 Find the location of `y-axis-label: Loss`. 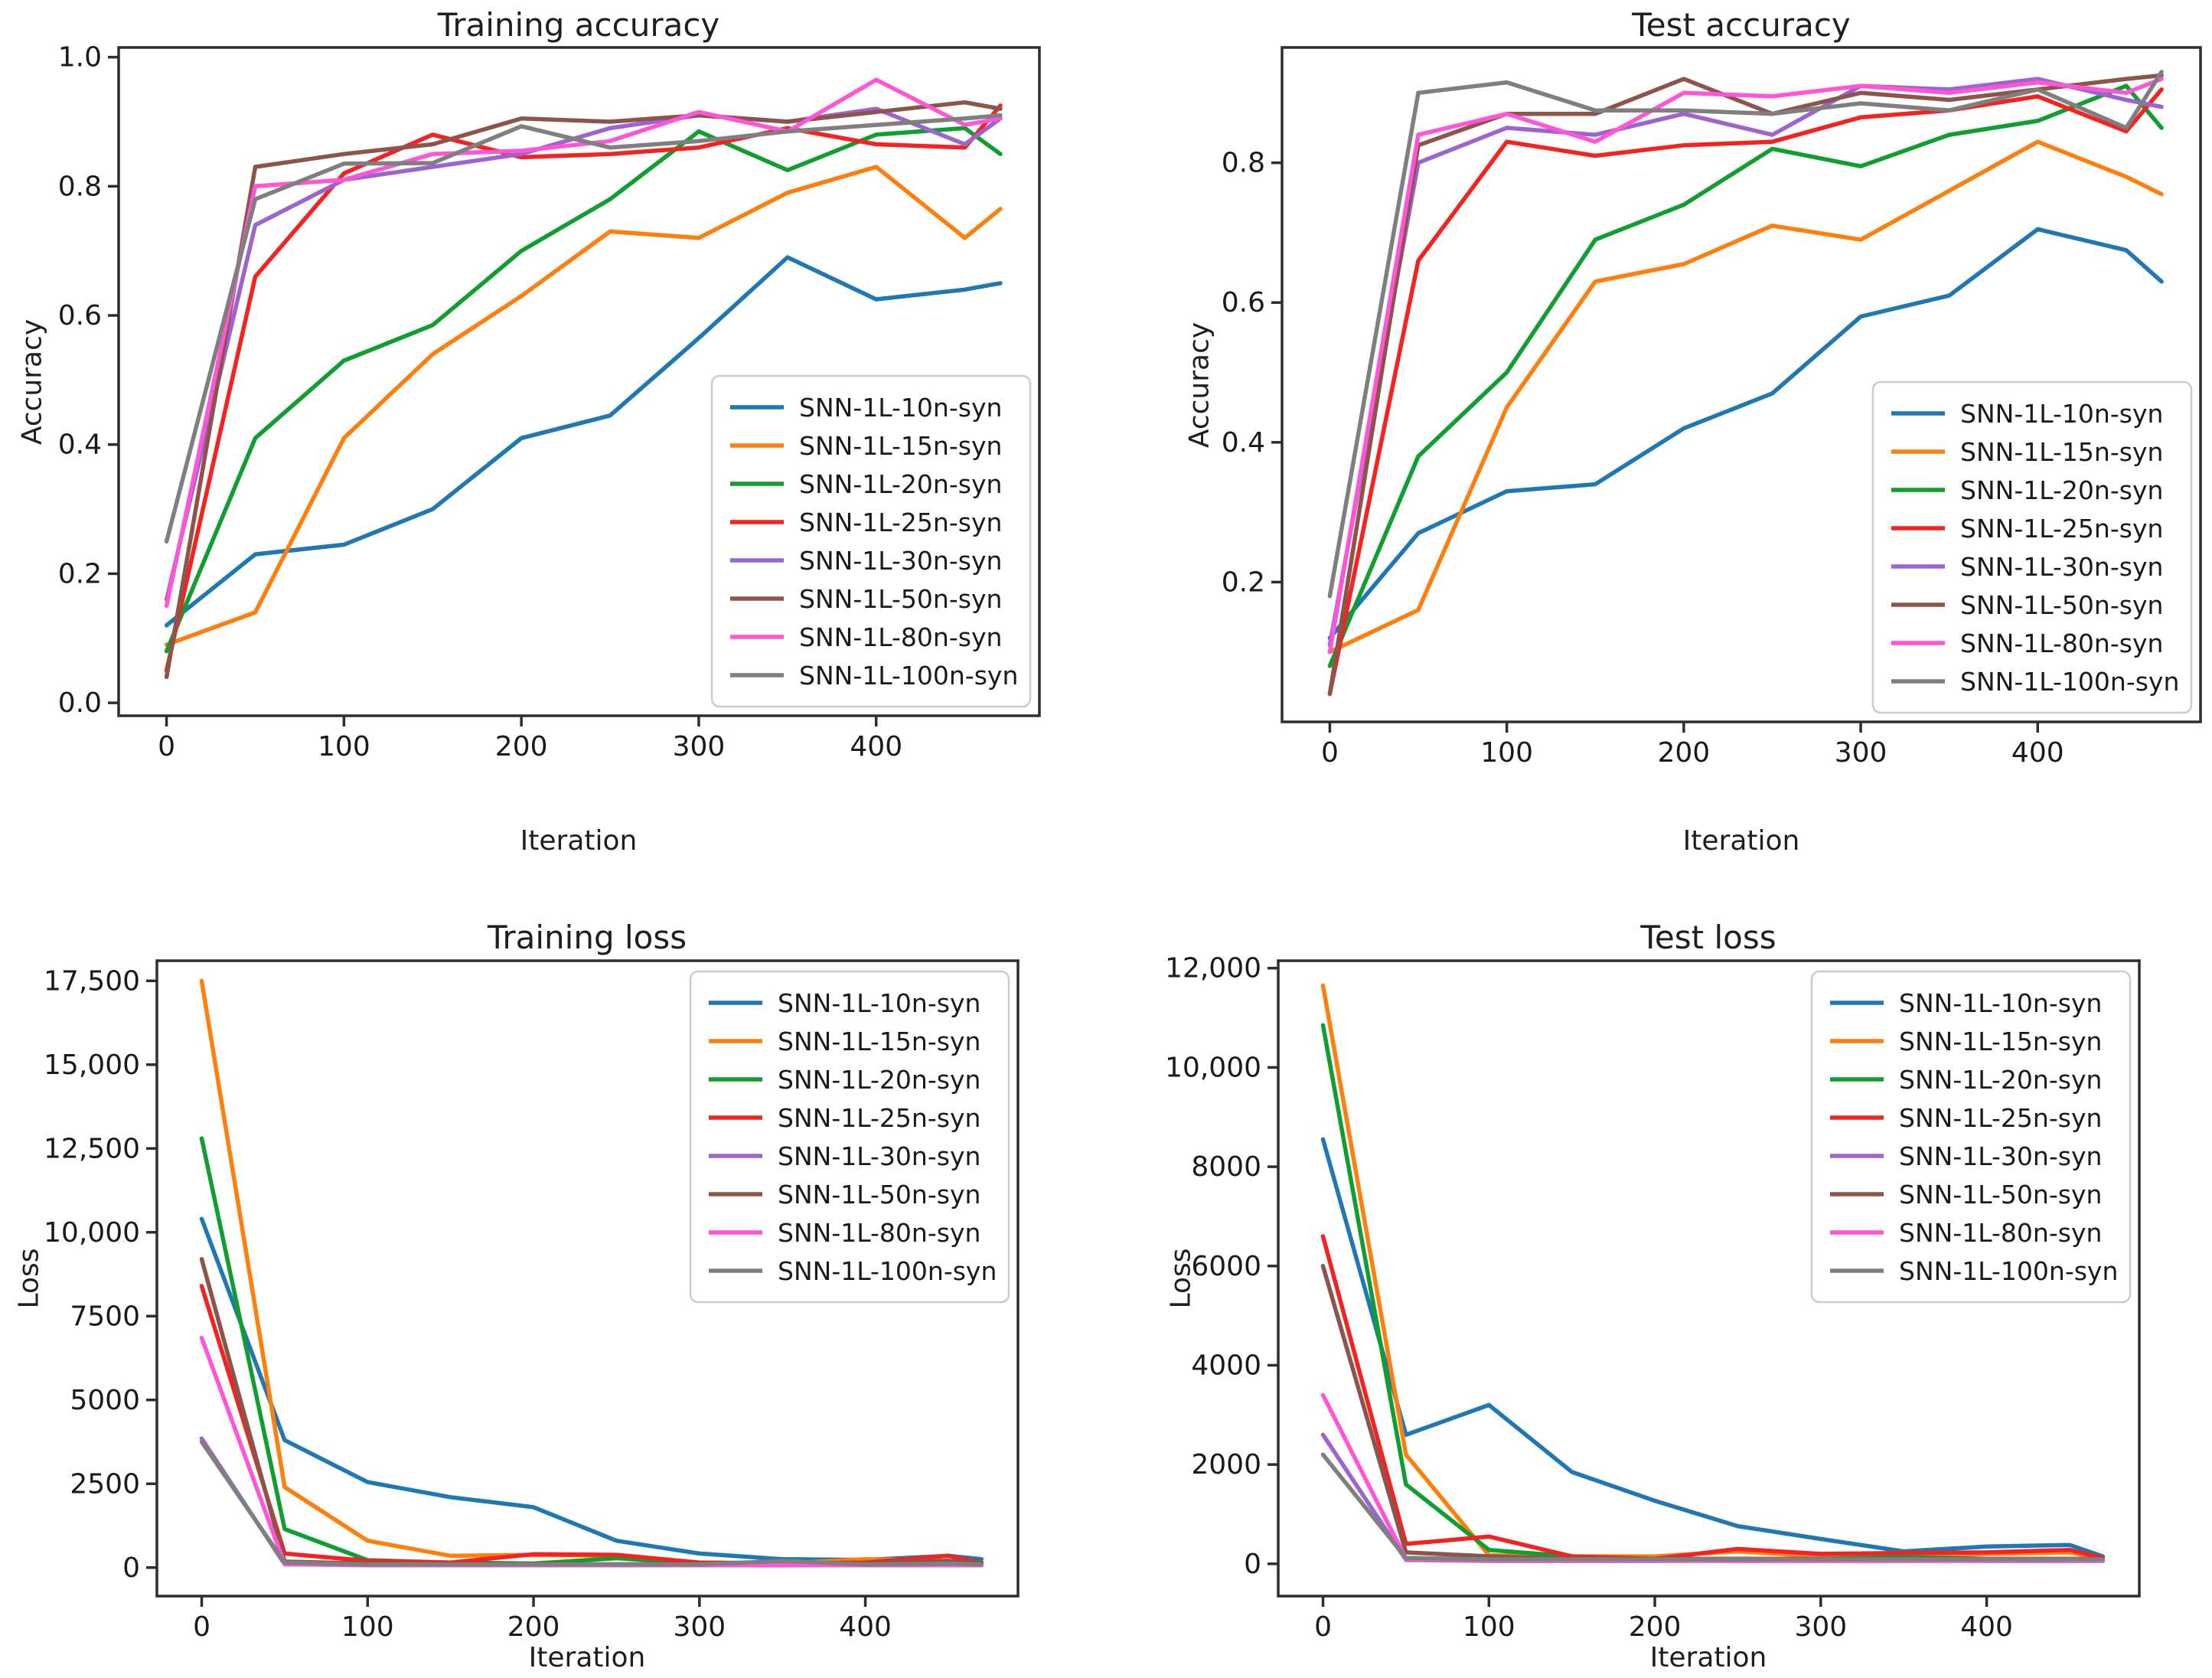

y-axis-label: Loss is located at coordinates (1181, 1279).